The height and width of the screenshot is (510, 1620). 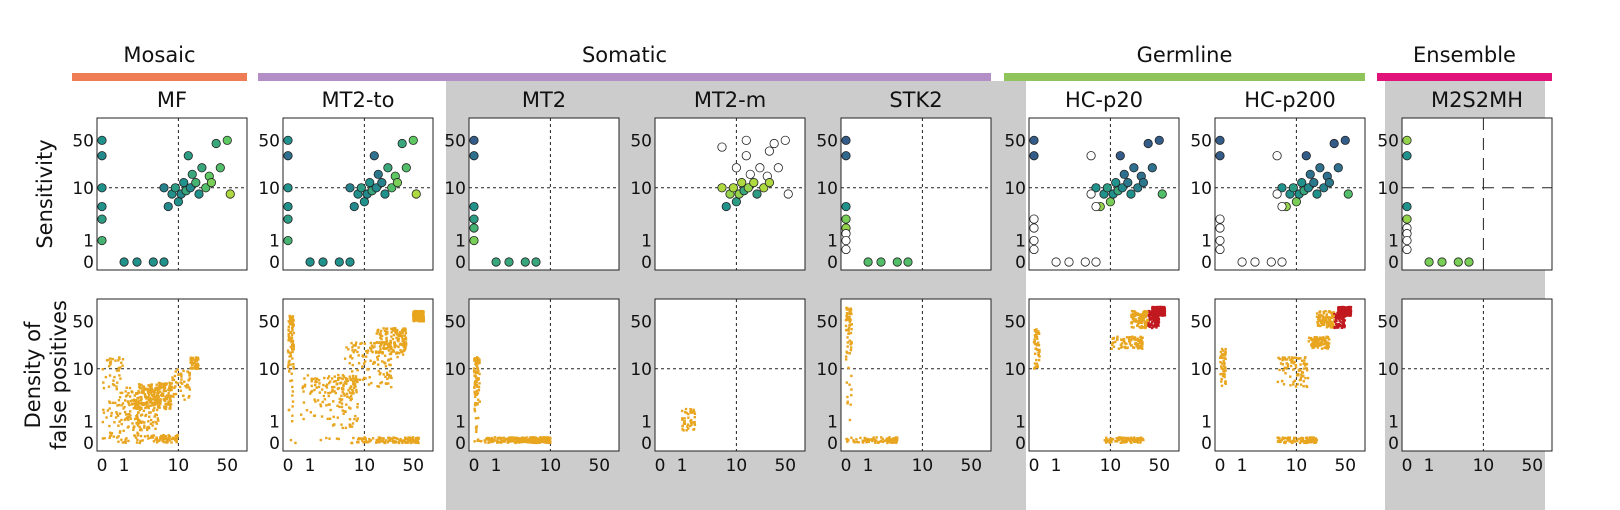 What do you see at coordinates (455, 322) in the screenshot?
I see `y-tick-label-50: 50` at bounding box center [455, 322].